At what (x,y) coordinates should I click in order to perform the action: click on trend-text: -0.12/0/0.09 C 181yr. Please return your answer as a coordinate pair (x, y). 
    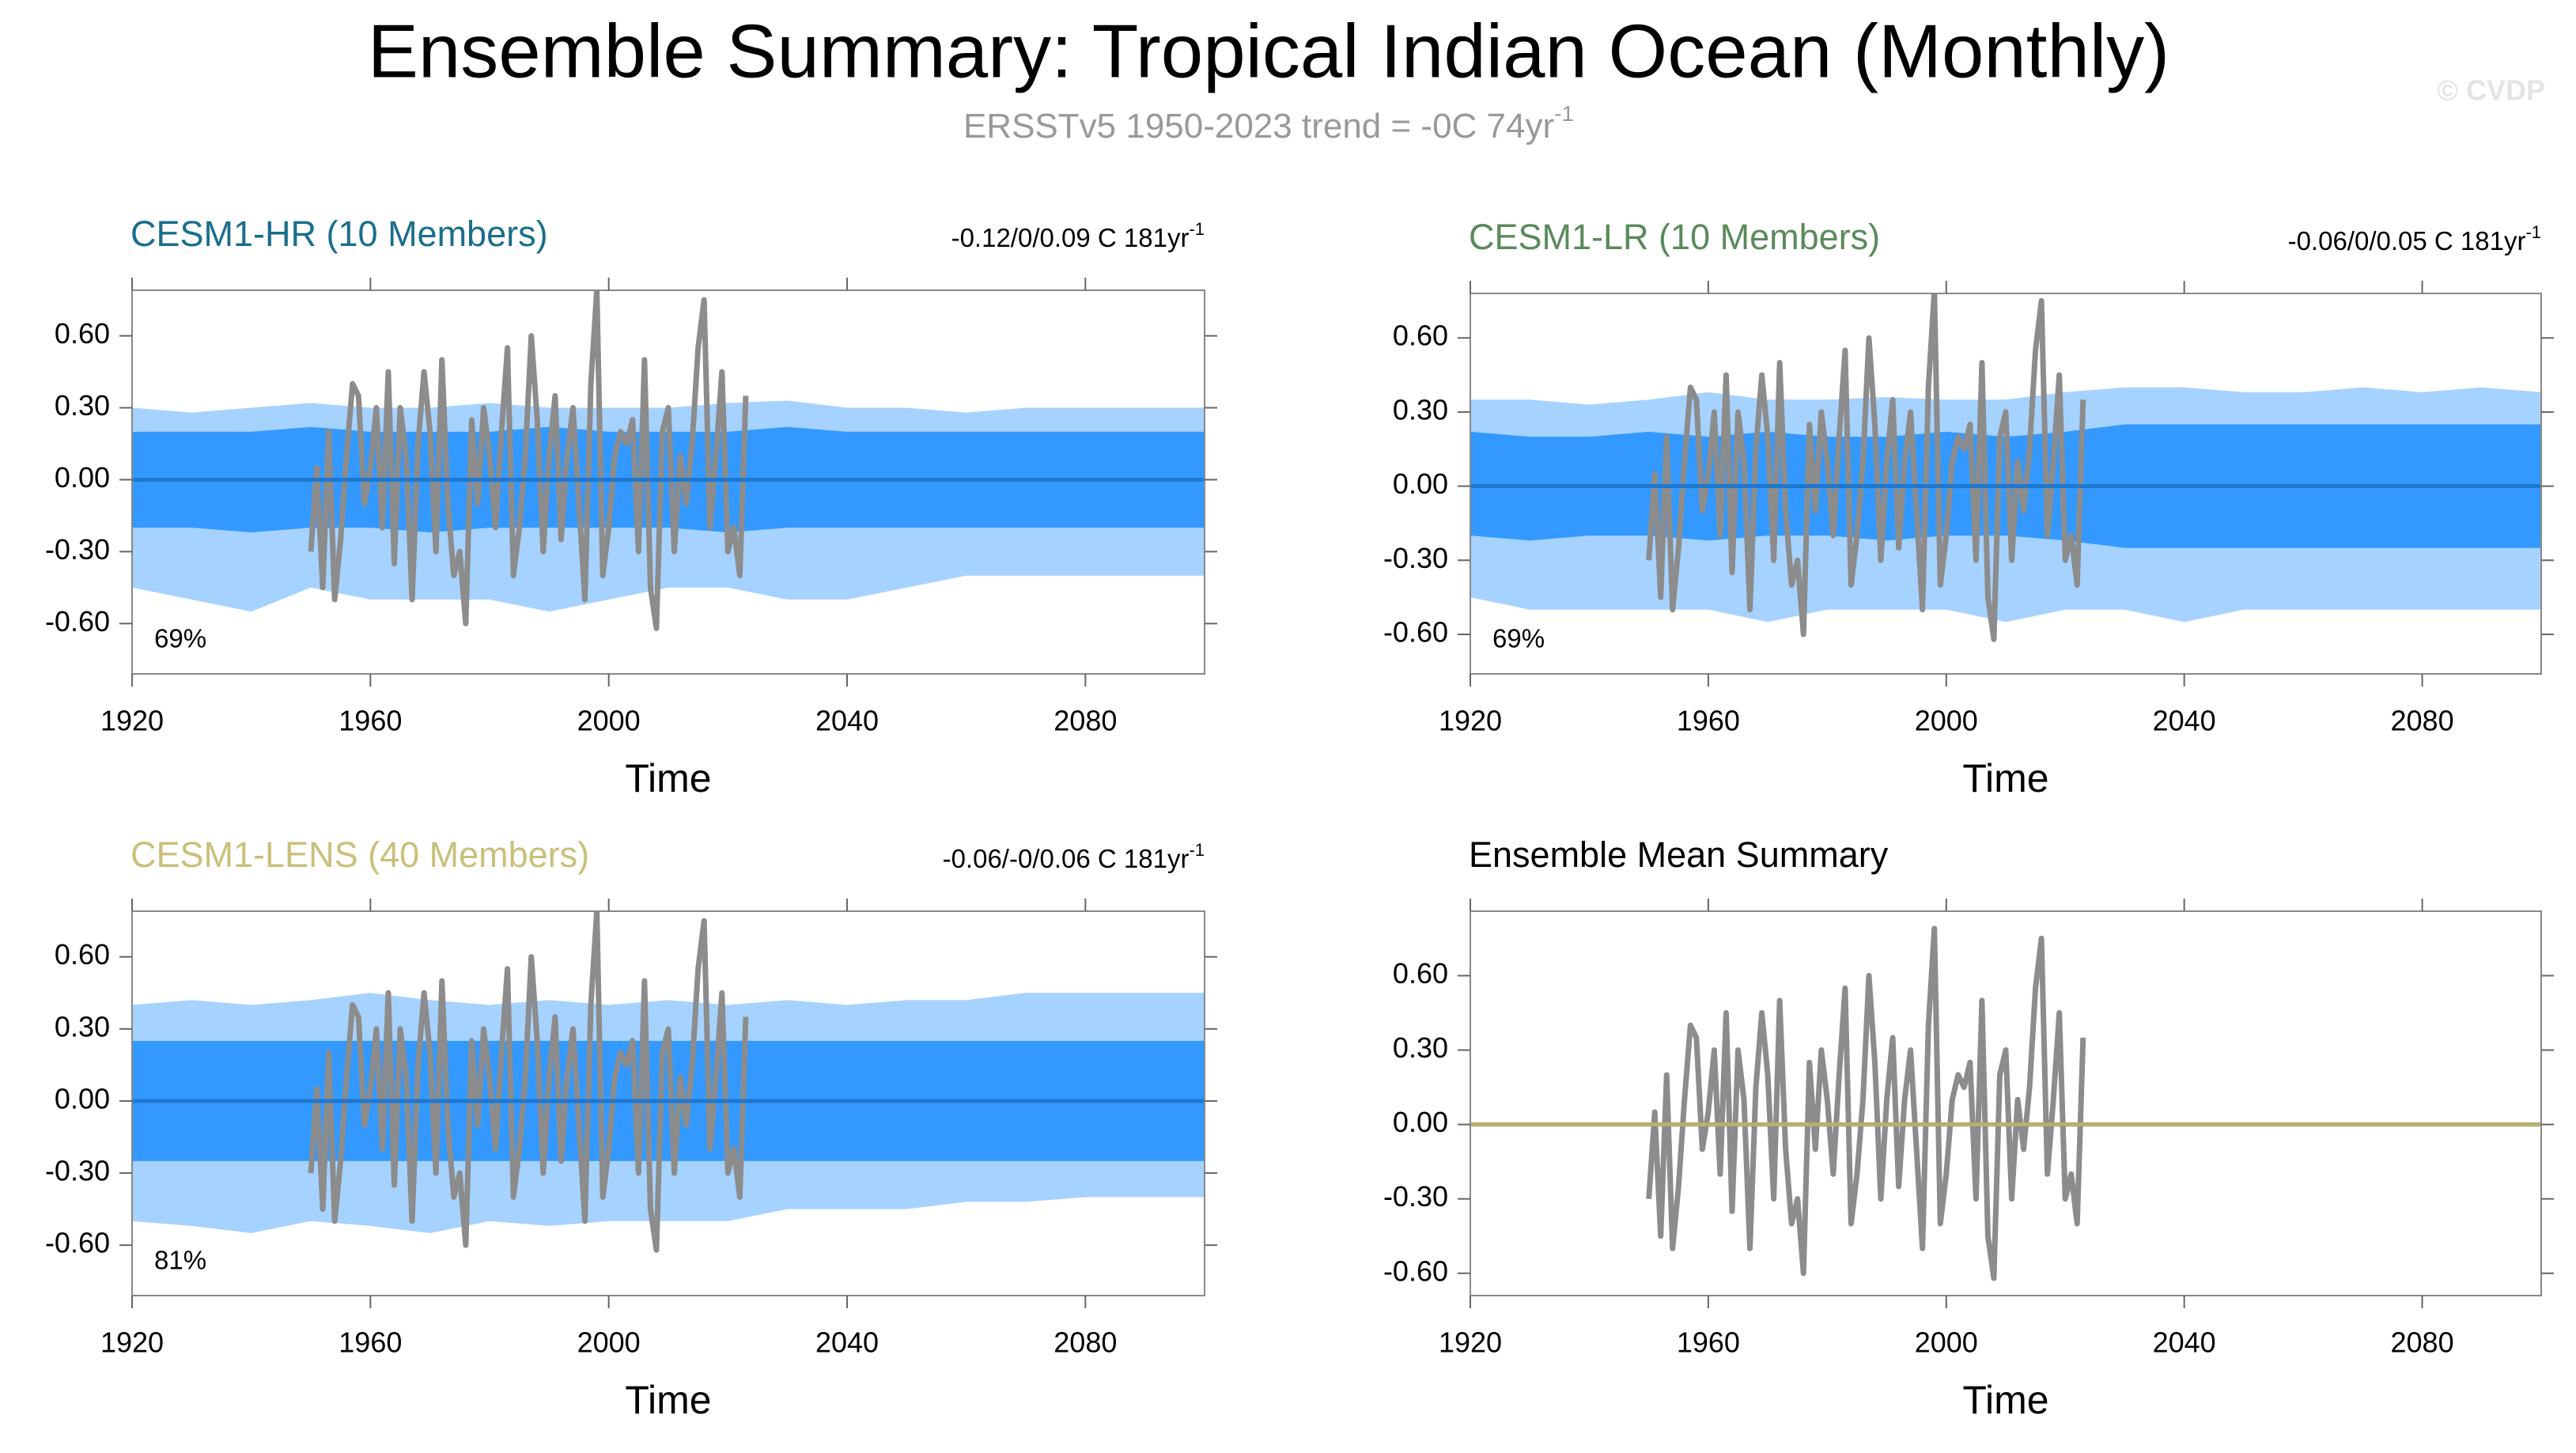
    Looking at the image, I should click on (1070, 237).